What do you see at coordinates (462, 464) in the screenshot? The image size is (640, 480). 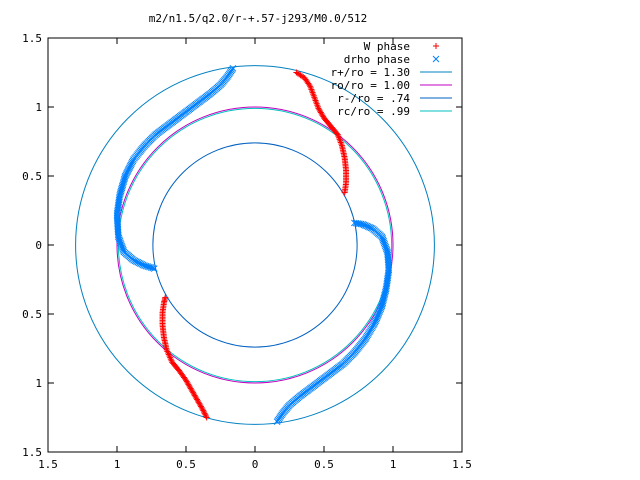 I see `x-tick-label-6: 1.5` at bounding box center [462, 464].